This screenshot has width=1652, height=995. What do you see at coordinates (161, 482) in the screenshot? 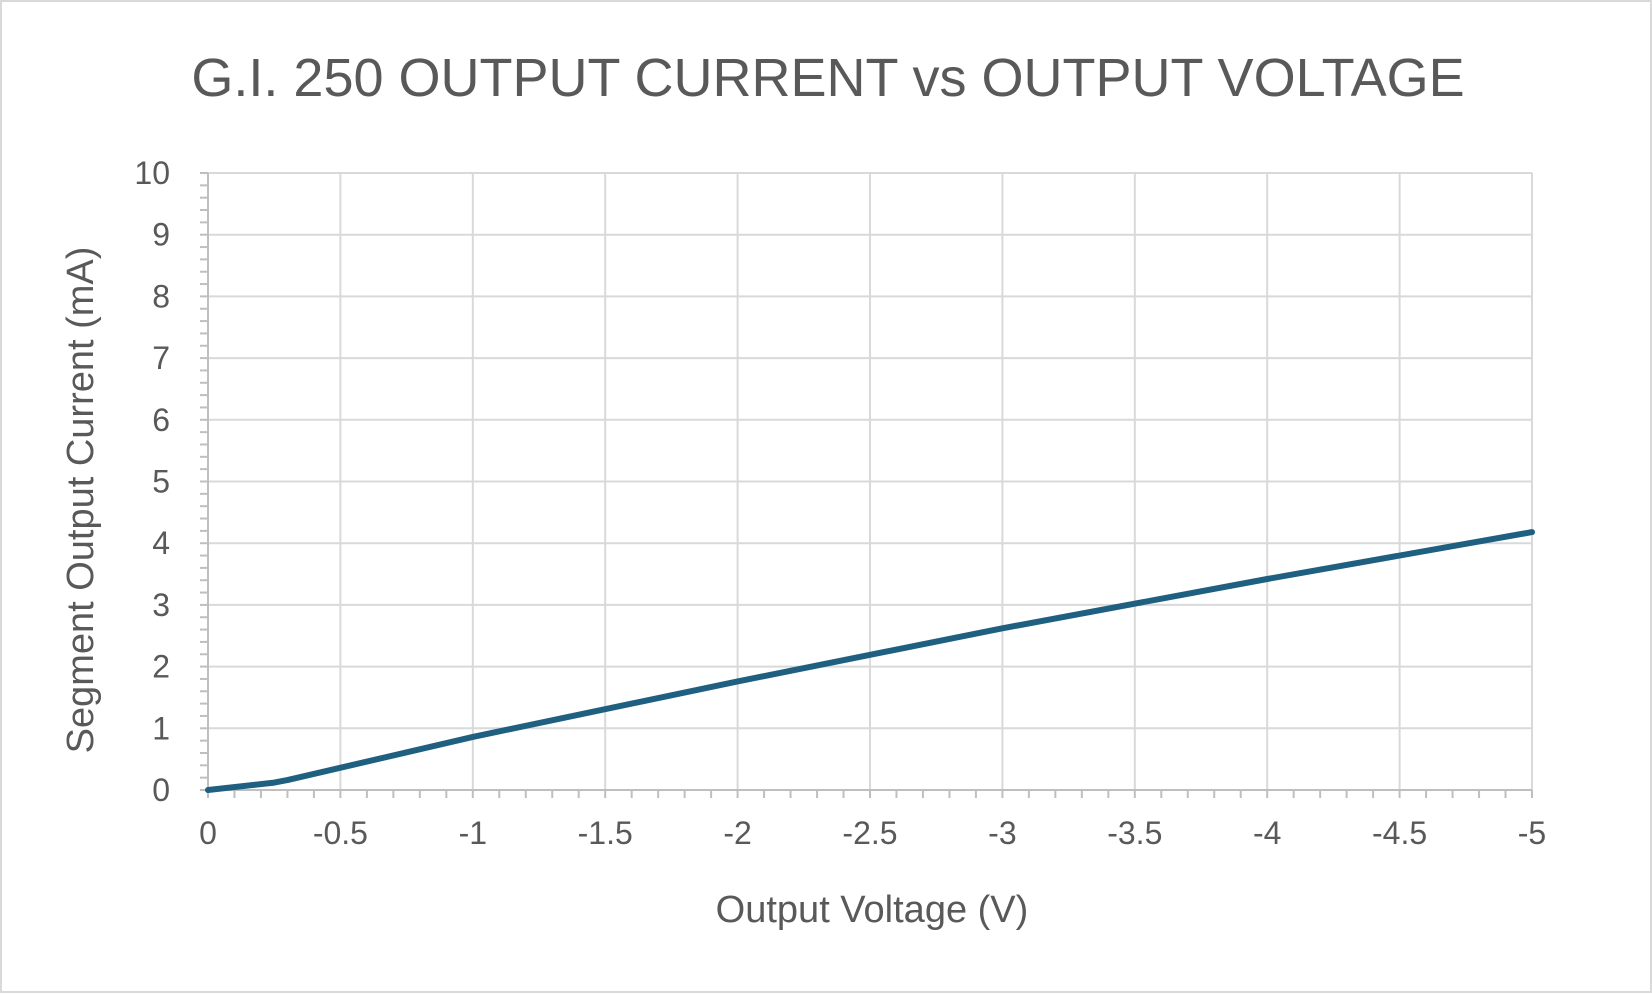
I see `y-tick-label: 5` at bounding box center [161, 482].